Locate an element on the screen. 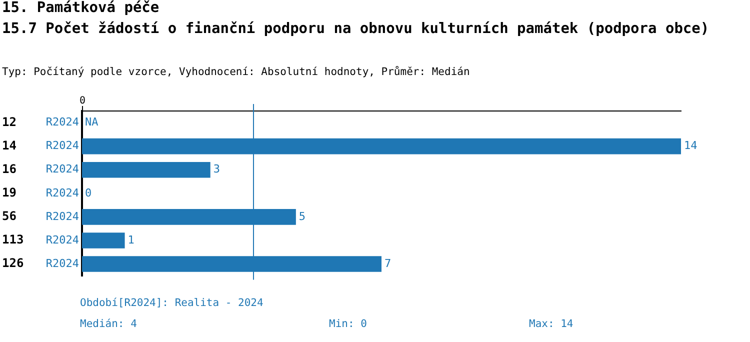 Image resolution: width=750 pixels, height=342 pixels. text: Období[R2024]: Realita - 2024 is located at coordinates (172, 303).